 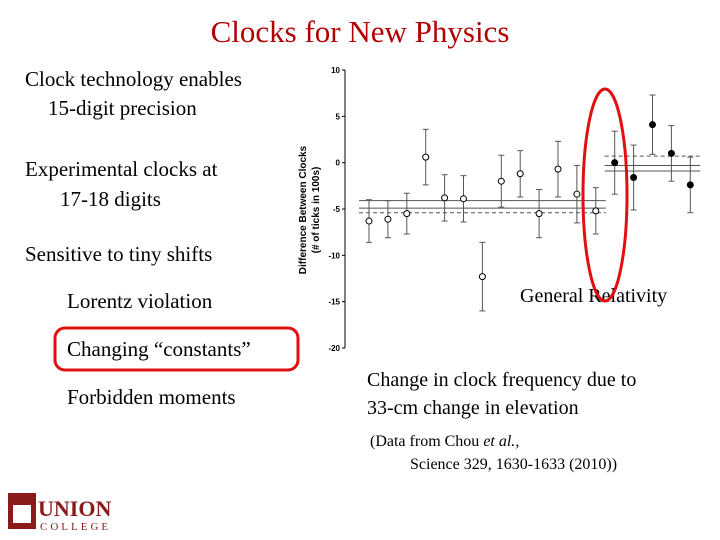 What do you see at coordinates (501, 380) in the screenshot?
I see `caption: Change in clock frequency due to` at bounding box center [501, 380].